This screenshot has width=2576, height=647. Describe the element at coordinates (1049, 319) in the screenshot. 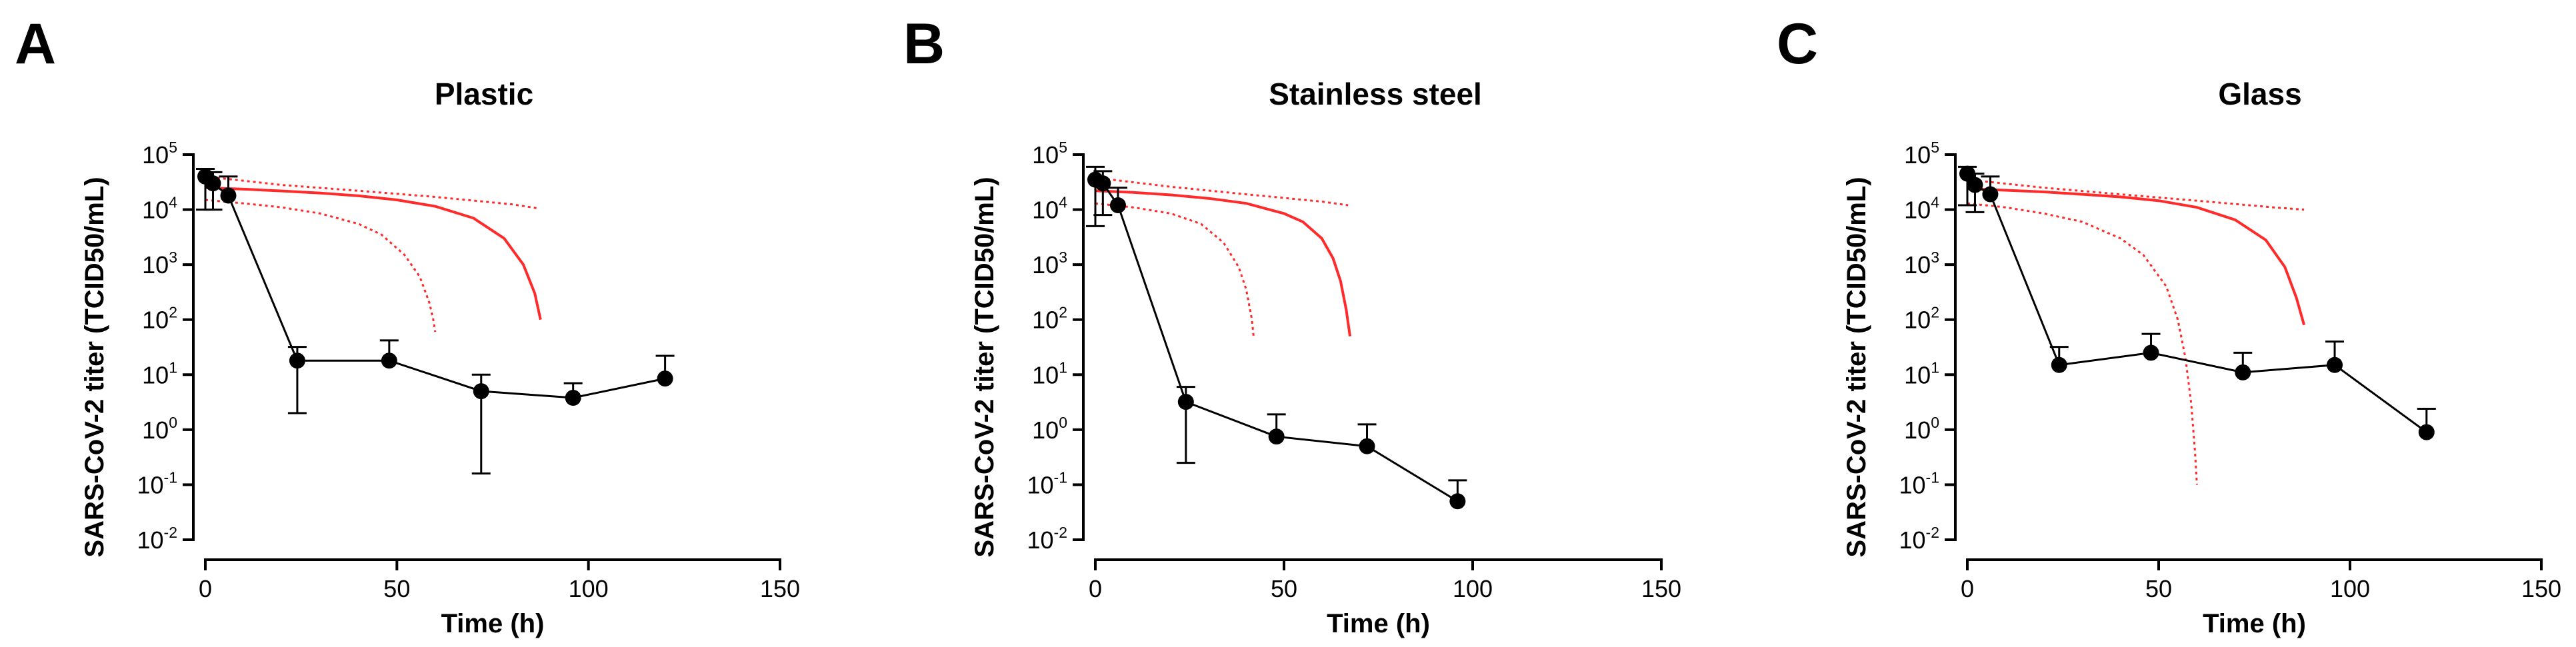

I see `y-tick-label: 10²` at that location.